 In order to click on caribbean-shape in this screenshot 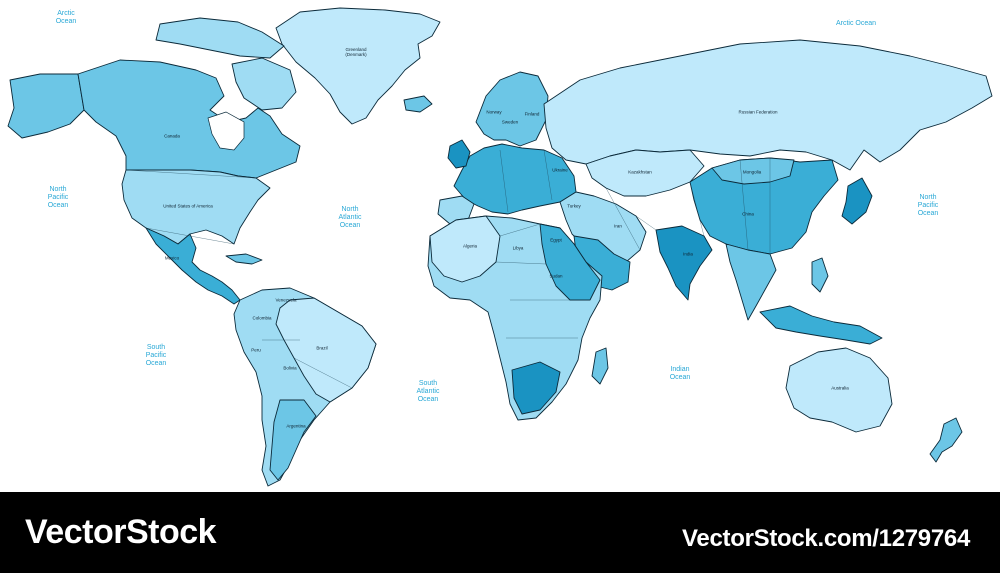, I will do `click(244, 259)`.